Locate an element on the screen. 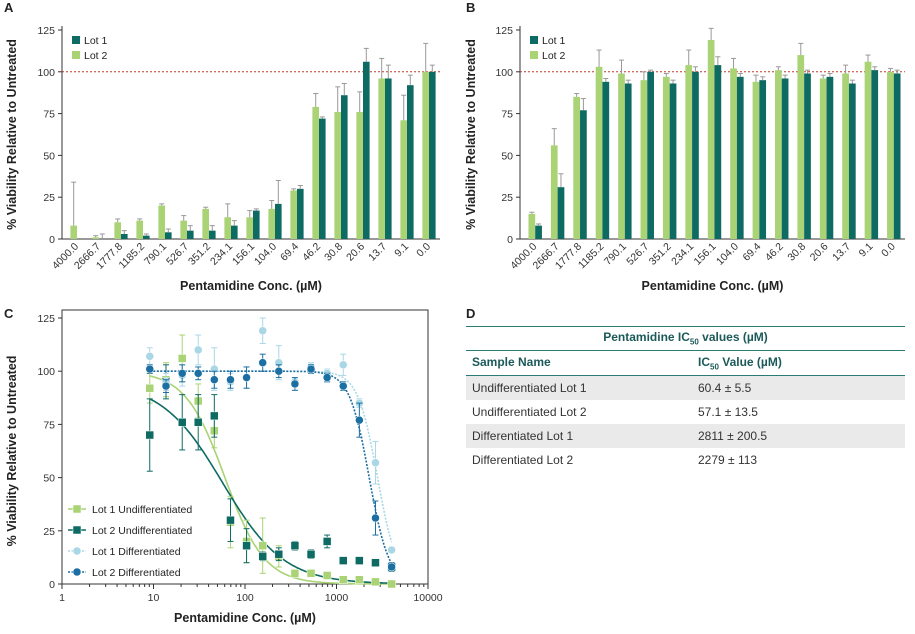 This screenshot has height=634, width=915. x-tick-label: 1 is located at coordinates (62, 598).